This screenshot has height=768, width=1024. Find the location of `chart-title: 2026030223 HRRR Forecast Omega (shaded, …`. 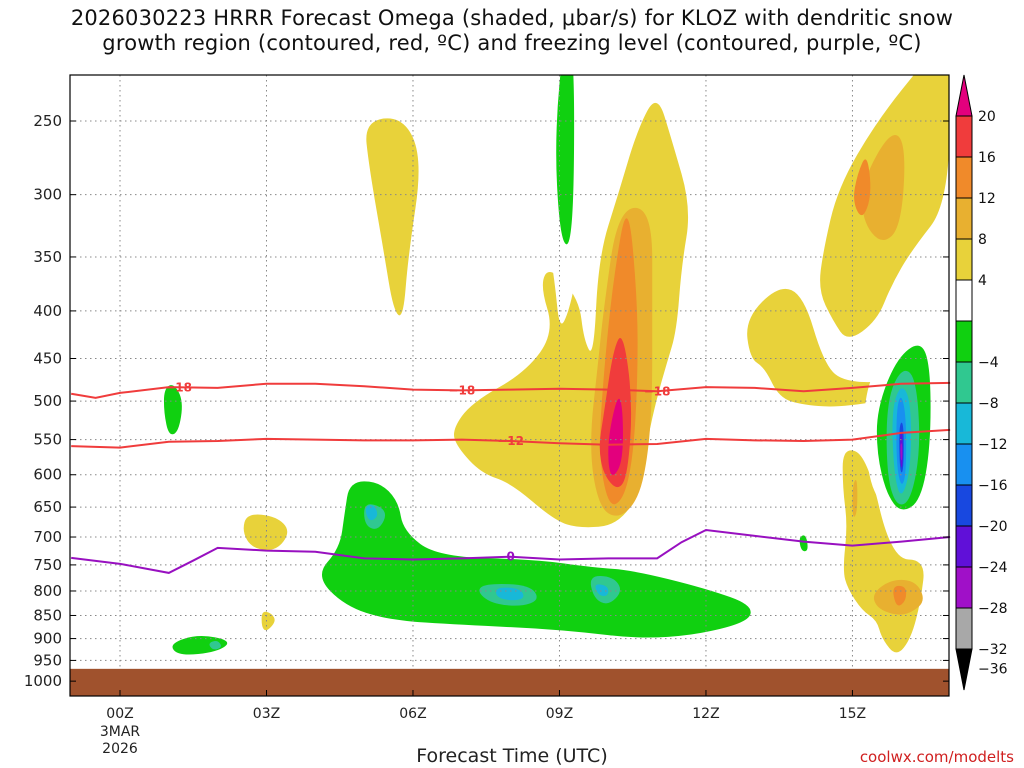

chart-title: 2026030223 HRRR Forecast Omega (shaded, … is located at coordinates (512, 31).